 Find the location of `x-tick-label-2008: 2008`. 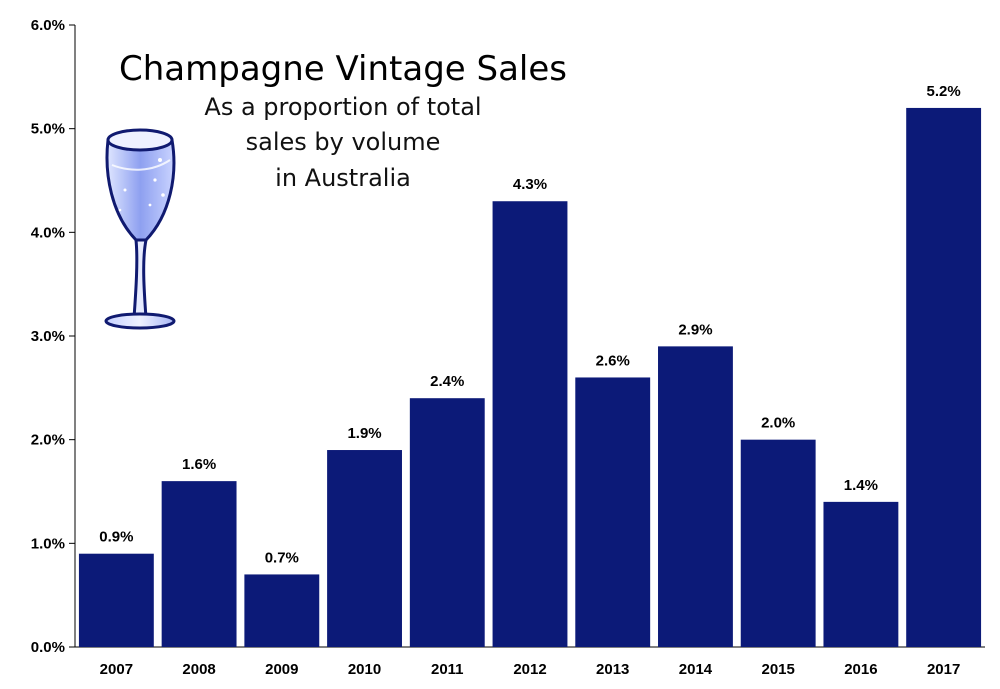

x-tick-label-2008: 2008 is located at coordinates (198, 669).